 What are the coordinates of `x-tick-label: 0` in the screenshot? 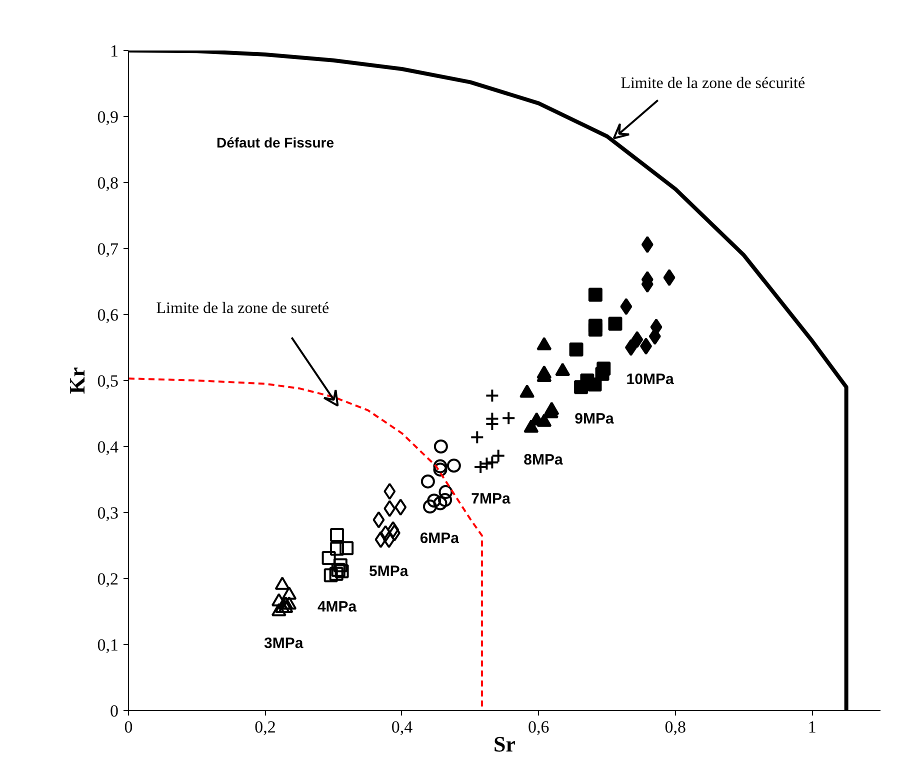 It's located at (128, 727).